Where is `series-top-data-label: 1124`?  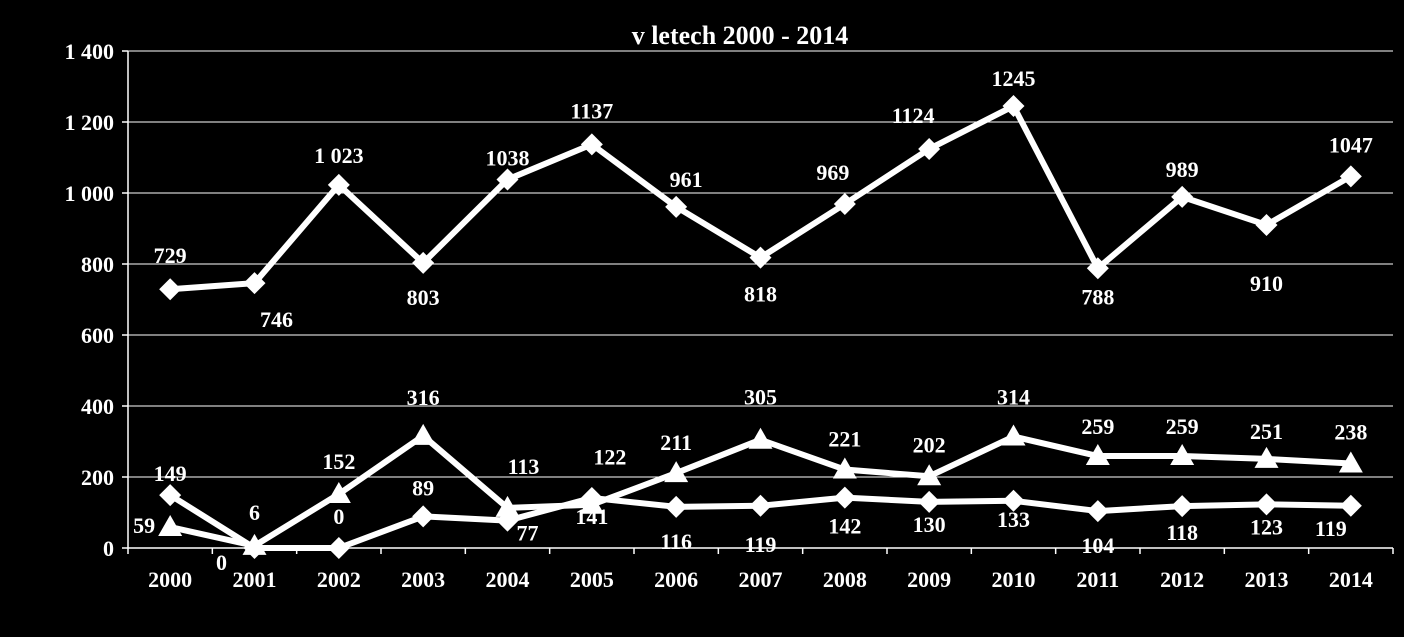 series-top-data-label: 1124 is located at coordinates (913, 115).